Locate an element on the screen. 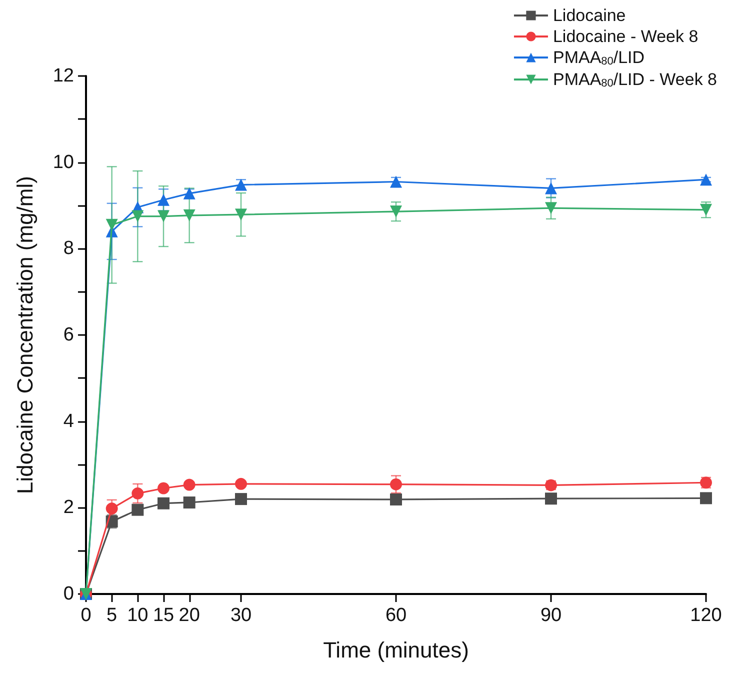  legend-label: Lidocaine is located at coordinates (589, 15).